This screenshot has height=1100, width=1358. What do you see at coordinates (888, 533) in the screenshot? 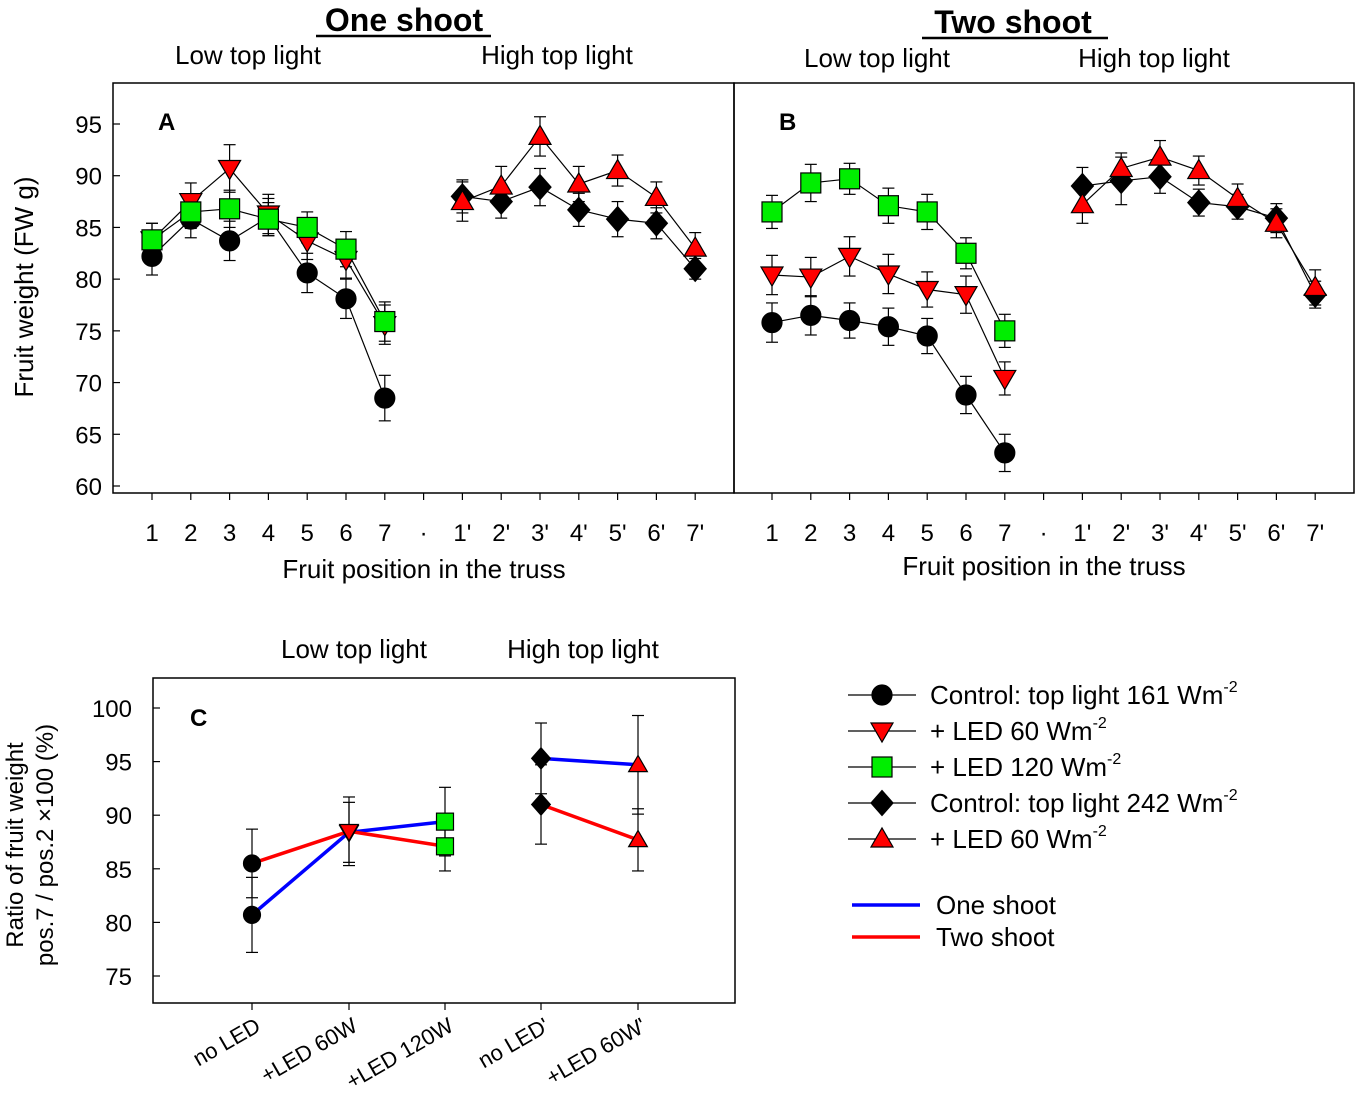
I see `xtick-label-B: 4` at bounding box center [888, 533].